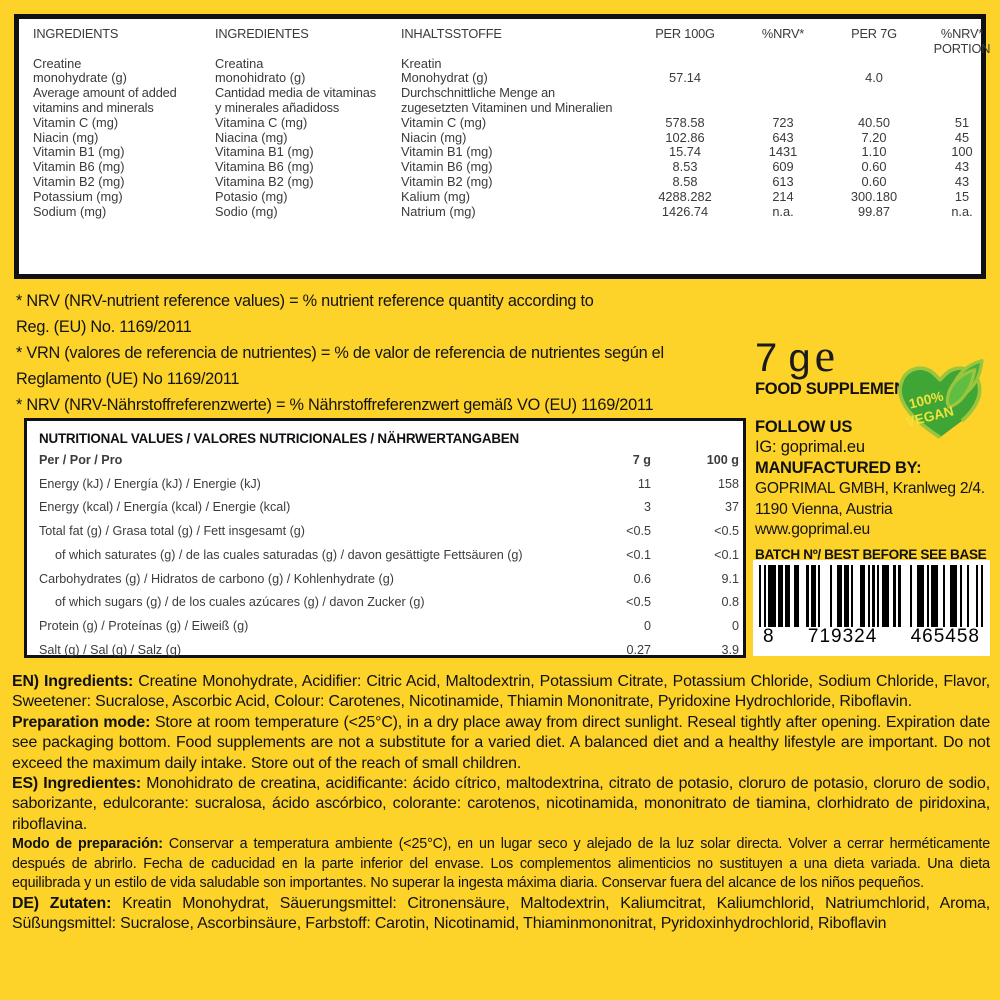 Image resolution: width=1000 pixels, height=1000 pixels. What do you see at coordinates (251, 196) in the screenshot?
I see `nutrient-es: Potasio (mg)` at bounding box center [251, 196].